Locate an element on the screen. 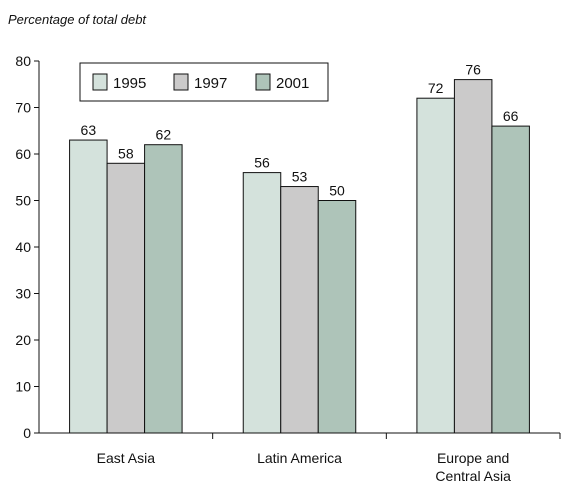 The width and height of the screenshot is (564, 492). legend-label: 2001 is located at coordinates (292, 83).